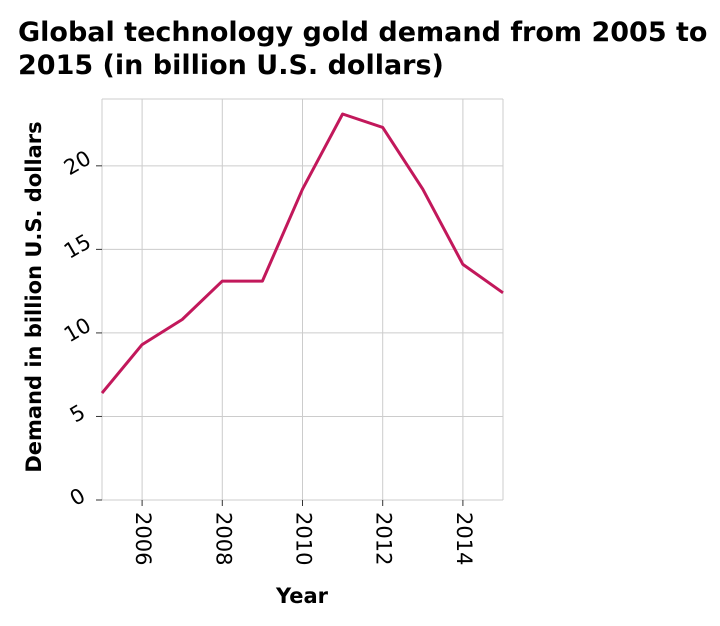 The width and height of the screenshot is (720, 626). I want to click on x-tick-label: 2010, so click(304, 538).